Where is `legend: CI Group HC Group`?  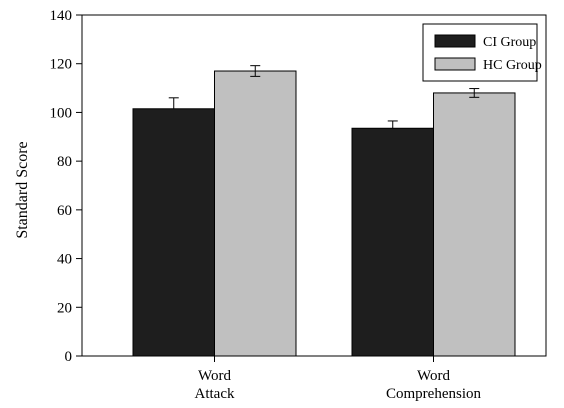 legend: CI Group HC Group is located at coordinates (482, 52).